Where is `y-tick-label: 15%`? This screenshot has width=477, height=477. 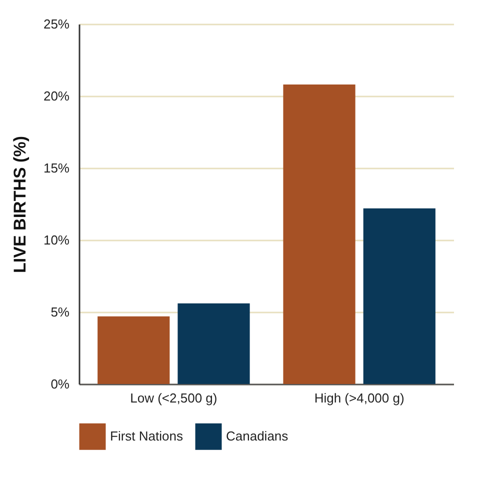 y-tick-label: 15% is located at coordinates (56, 168).